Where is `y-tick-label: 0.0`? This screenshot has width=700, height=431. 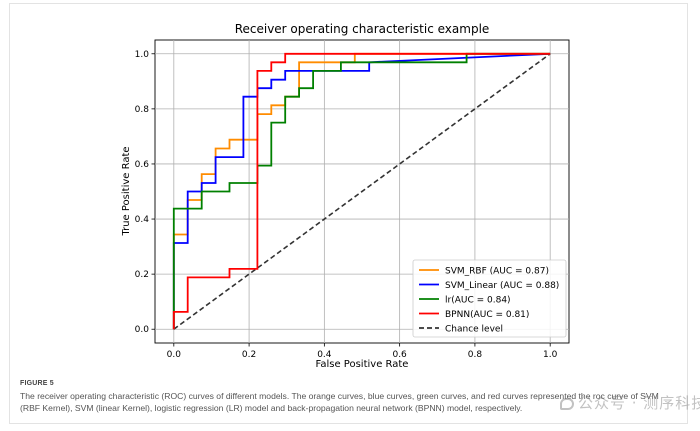 y-tick-label: 0.0 is located at coordinates (142, 330).